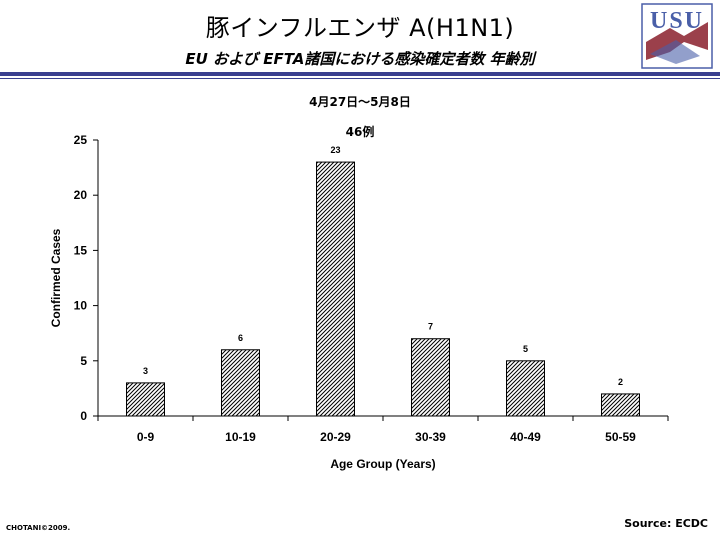 This screenshot has width=720, height=540. Describe the element at coordinates (81, 306) in the screenshot. I see `y-tick-label: 10` at that location.